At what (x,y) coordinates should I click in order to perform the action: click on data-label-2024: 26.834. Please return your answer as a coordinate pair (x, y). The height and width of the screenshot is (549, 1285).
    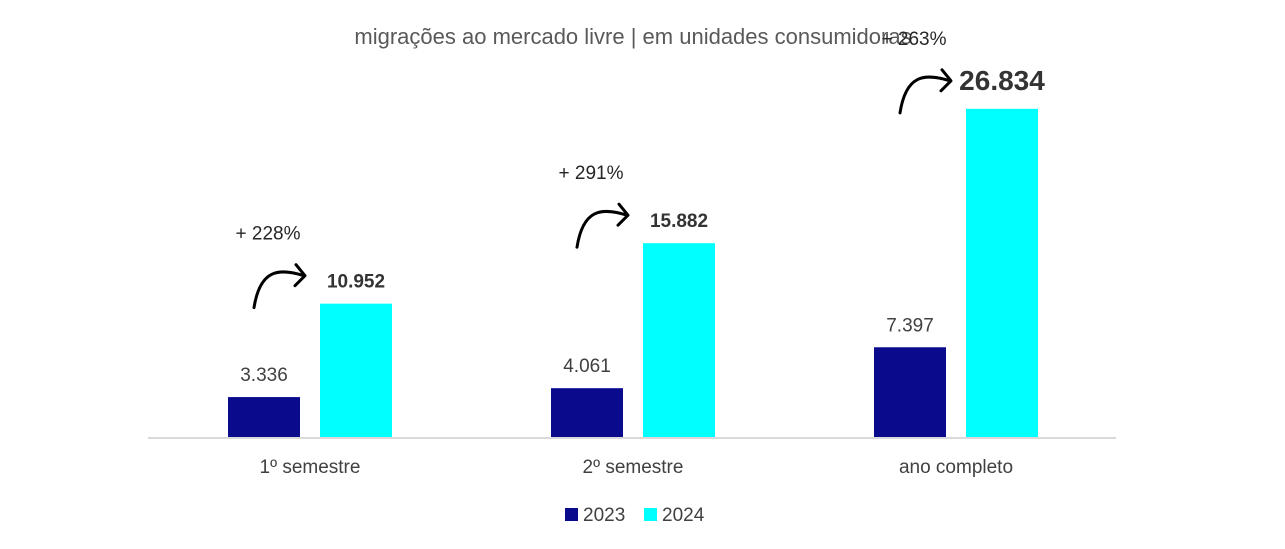
    Looking at the image, I should click on (1002, 80).